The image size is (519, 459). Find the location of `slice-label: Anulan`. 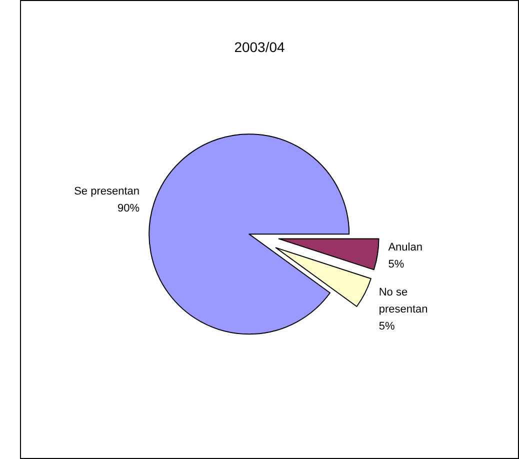

slice-label: Anulan is located at coordinates (405, 247).